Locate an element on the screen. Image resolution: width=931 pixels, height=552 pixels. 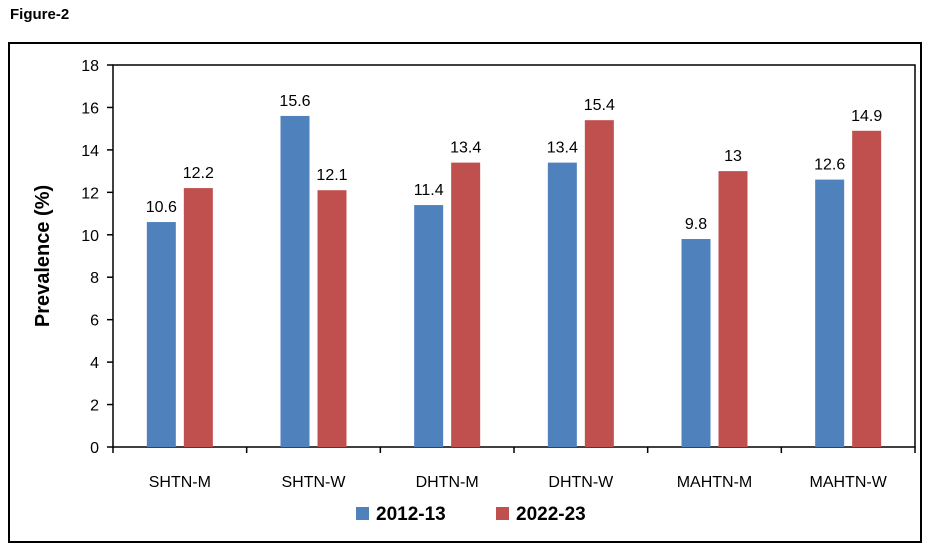
data-label: 9.8 is located at coordinates (696, 224).